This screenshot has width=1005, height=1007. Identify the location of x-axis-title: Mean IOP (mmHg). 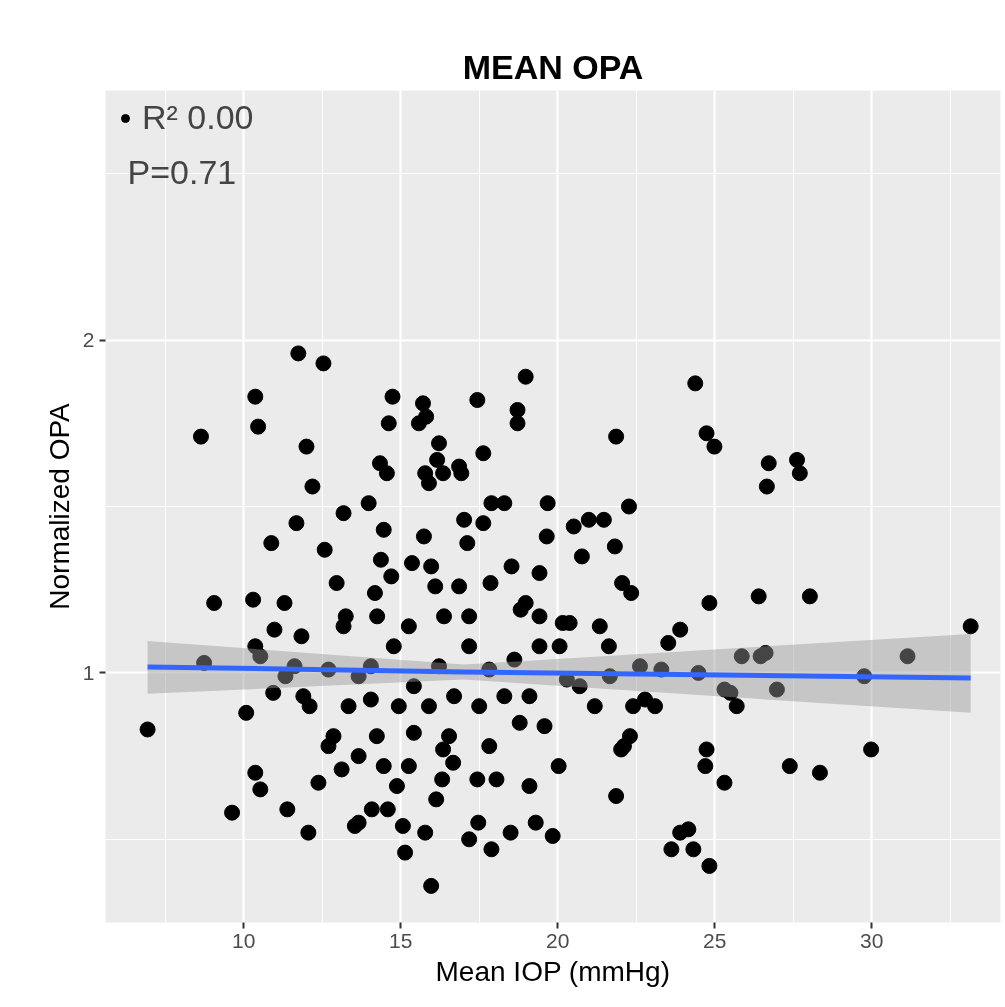
(552, 971).